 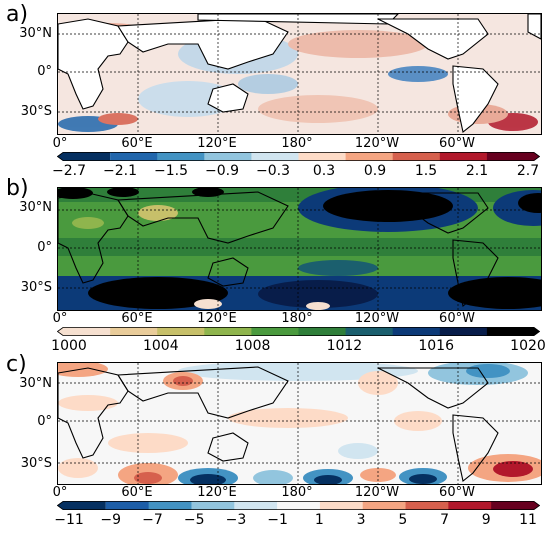 What do you see at coordinates (344, 346) in the screenshot?
I see `colorbar-tick-label: 1012` at bounding box center [344, 346].